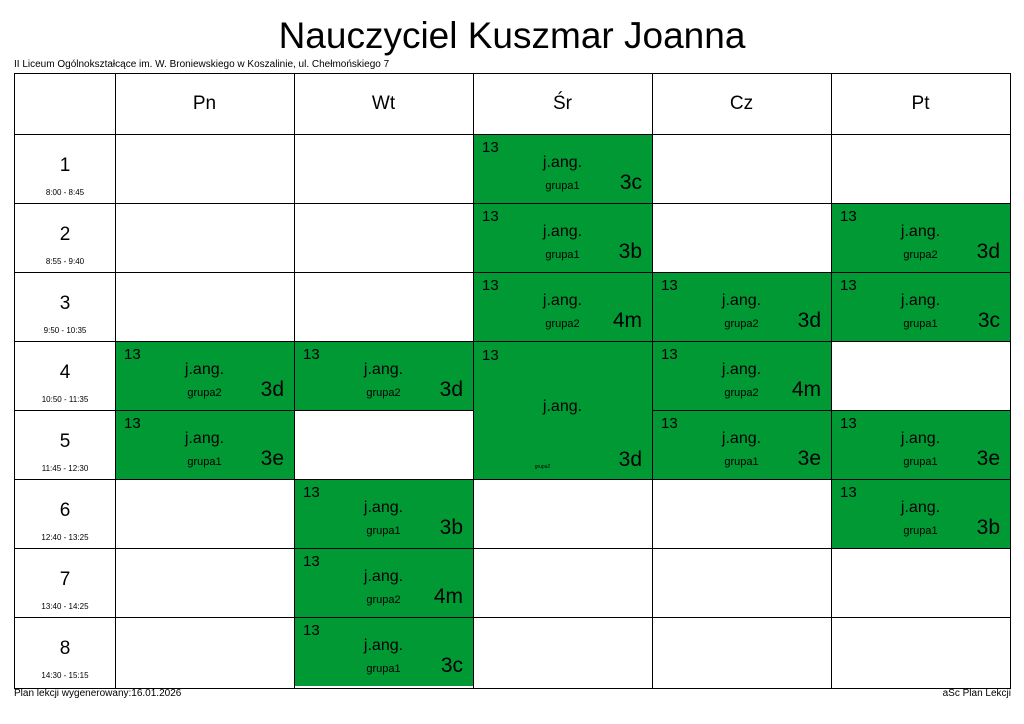  Describe the element at coordinates (65, 606) in the screenshot. I see `period-time: 13:40 - 14:25` at that location.